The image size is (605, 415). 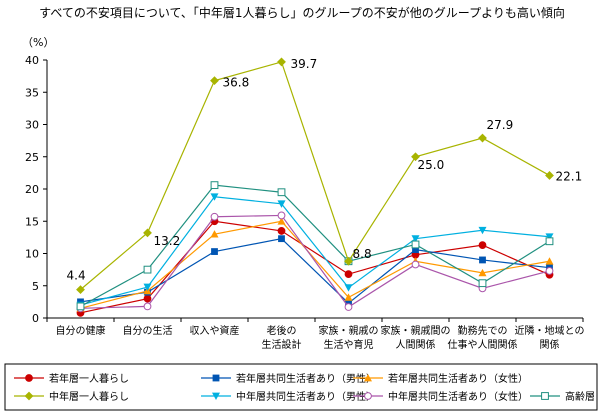 I want to click on legend-label: 中年層一人暮らし, so click(x=89, y=396).